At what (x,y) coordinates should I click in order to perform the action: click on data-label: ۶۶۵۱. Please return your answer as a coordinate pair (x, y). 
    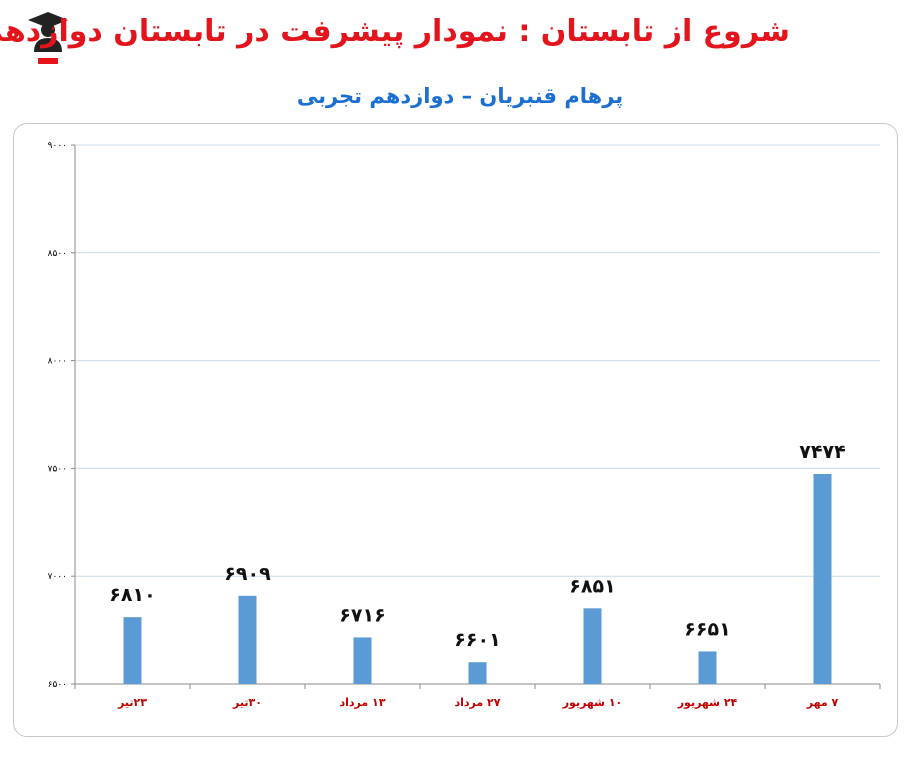
    Looking at the image, I should click on (707, 629).